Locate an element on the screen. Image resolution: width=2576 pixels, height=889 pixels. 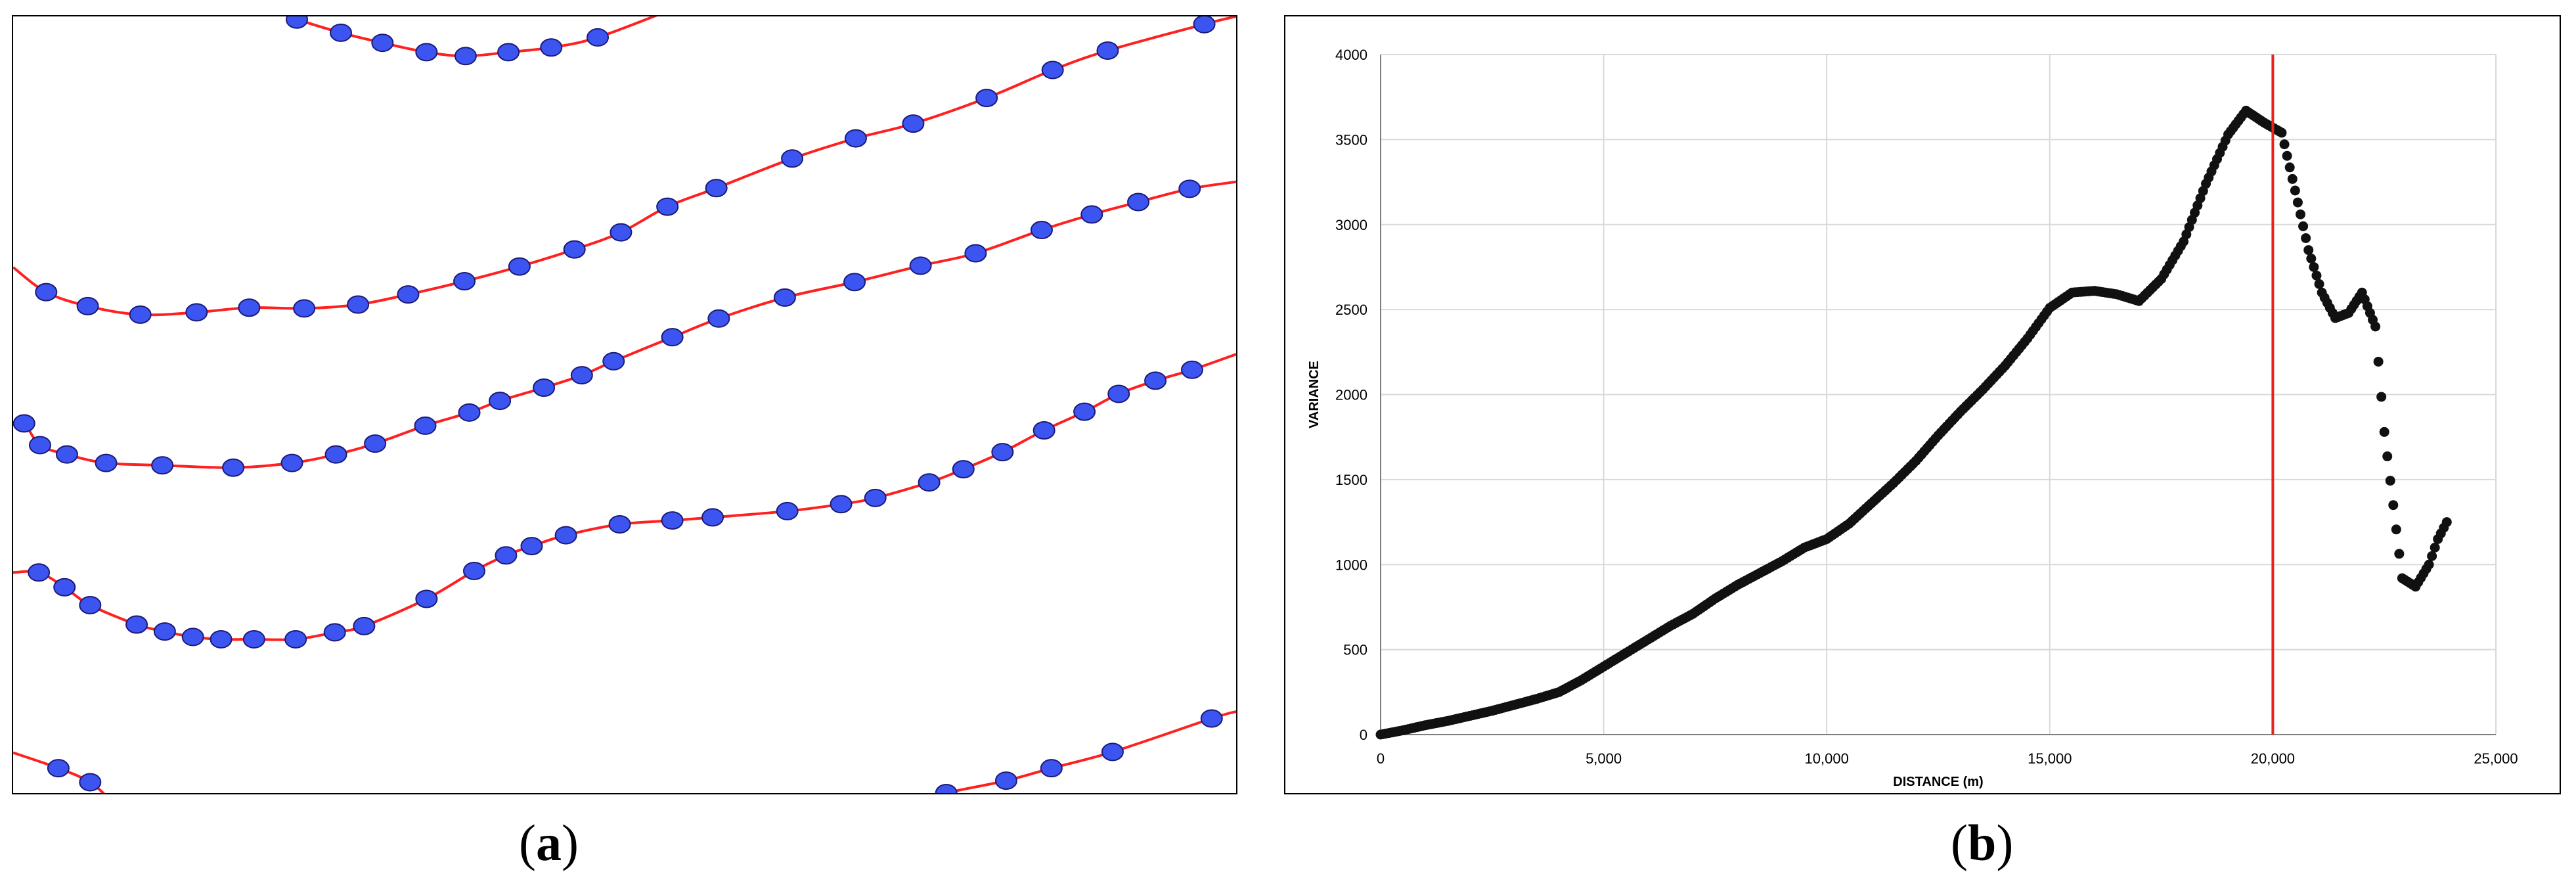
y-tick-label: 3500 is located at coordinates (1351, 139).